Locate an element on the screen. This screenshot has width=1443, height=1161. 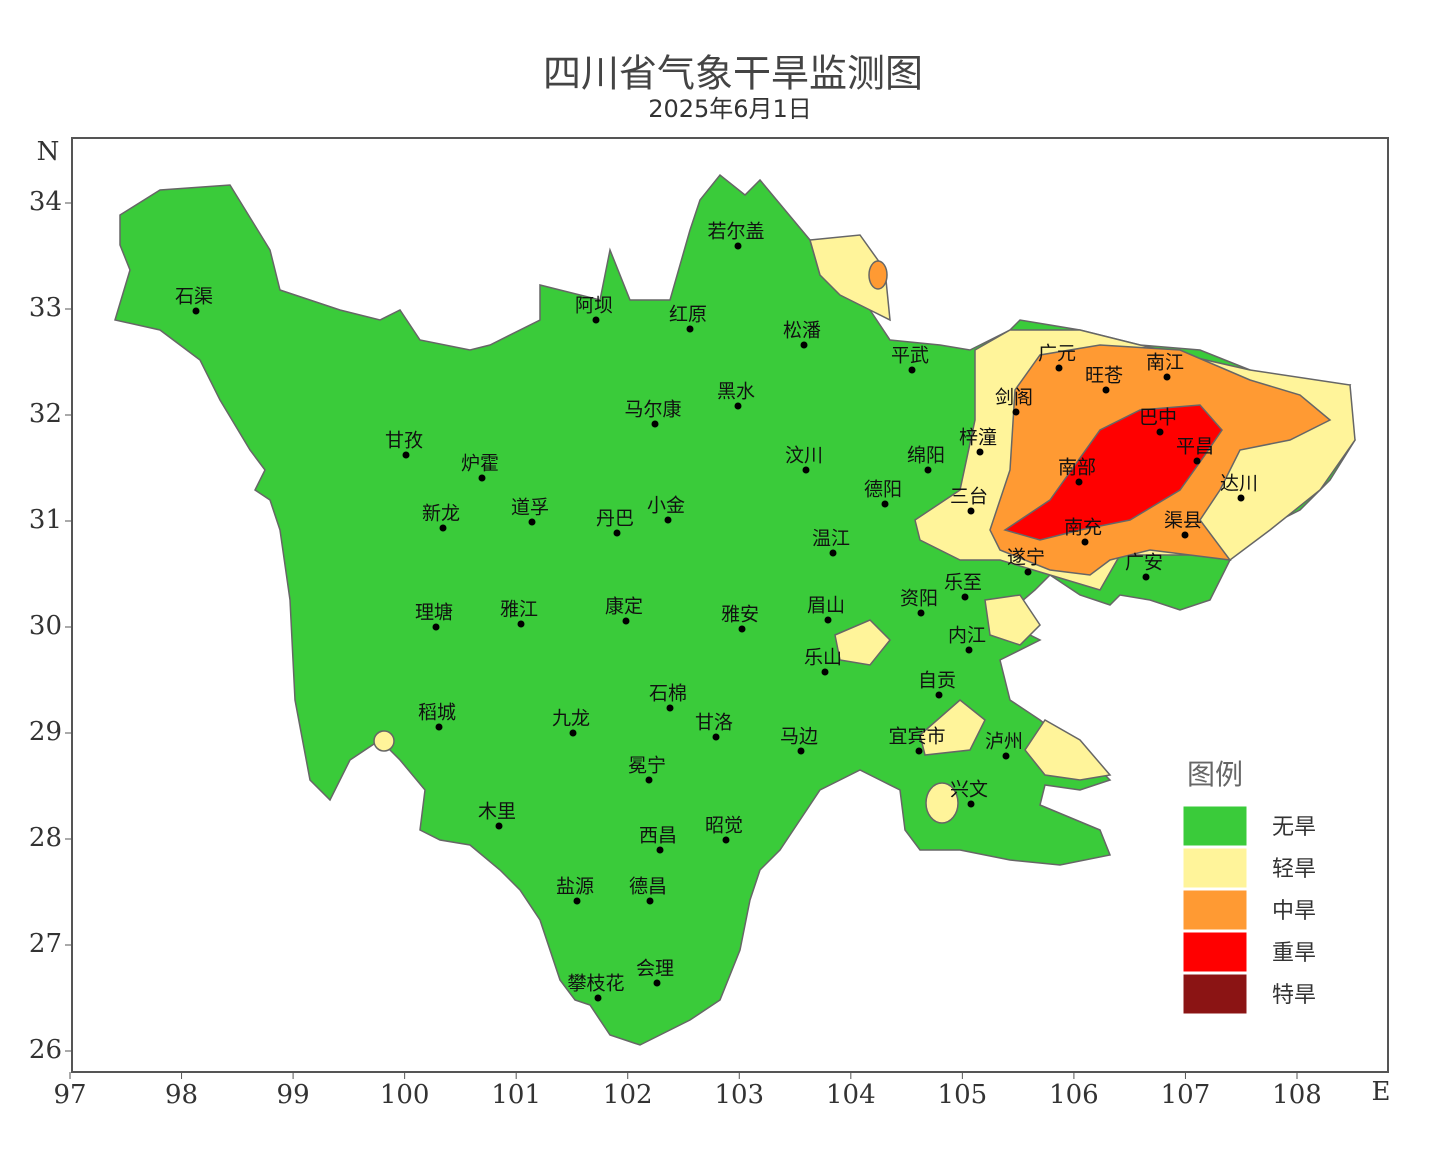
x-tick-label: 108 is located at coordinates (1297, 1095).